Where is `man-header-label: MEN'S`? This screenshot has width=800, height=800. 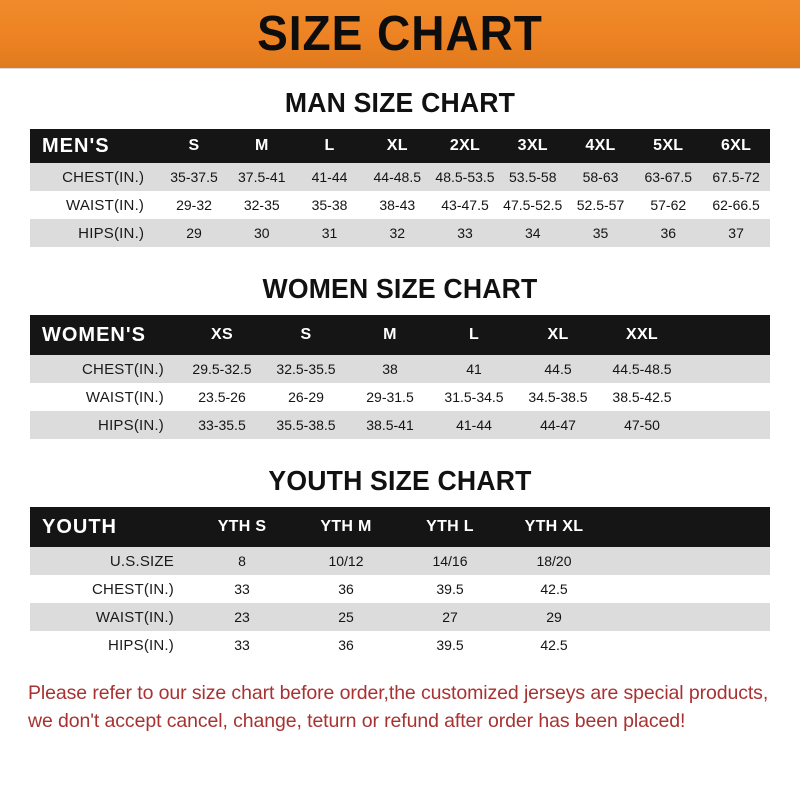
man-header-label: MEN'S is located at coordinates (76, 145).